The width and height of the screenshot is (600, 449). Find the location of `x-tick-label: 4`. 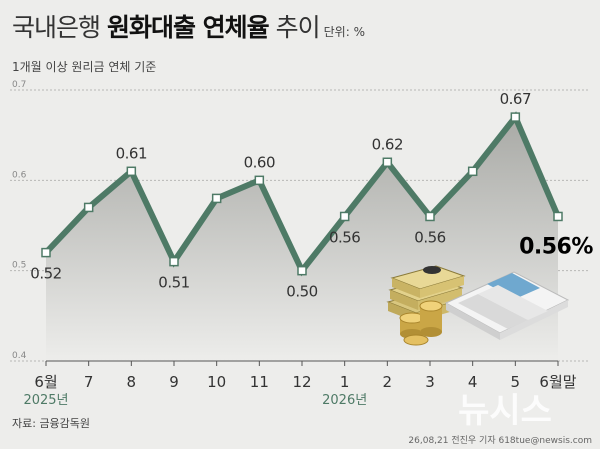

x-tick-label: 4 is located at coordinates (473, 382).